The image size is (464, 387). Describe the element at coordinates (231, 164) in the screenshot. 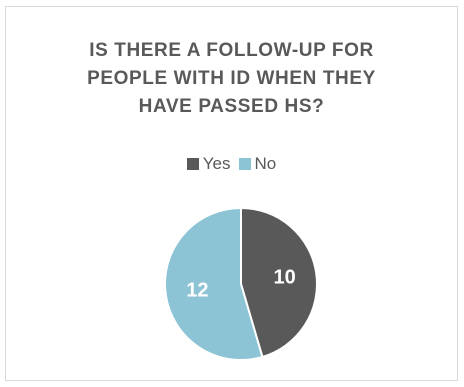

I see `chart-legend: Yes No` at that location.